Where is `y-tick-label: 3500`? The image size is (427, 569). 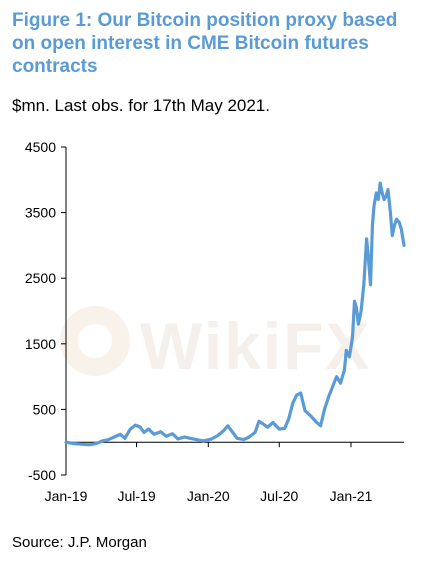
y-tick-label: 3500 is located at coordinates (40, 213).